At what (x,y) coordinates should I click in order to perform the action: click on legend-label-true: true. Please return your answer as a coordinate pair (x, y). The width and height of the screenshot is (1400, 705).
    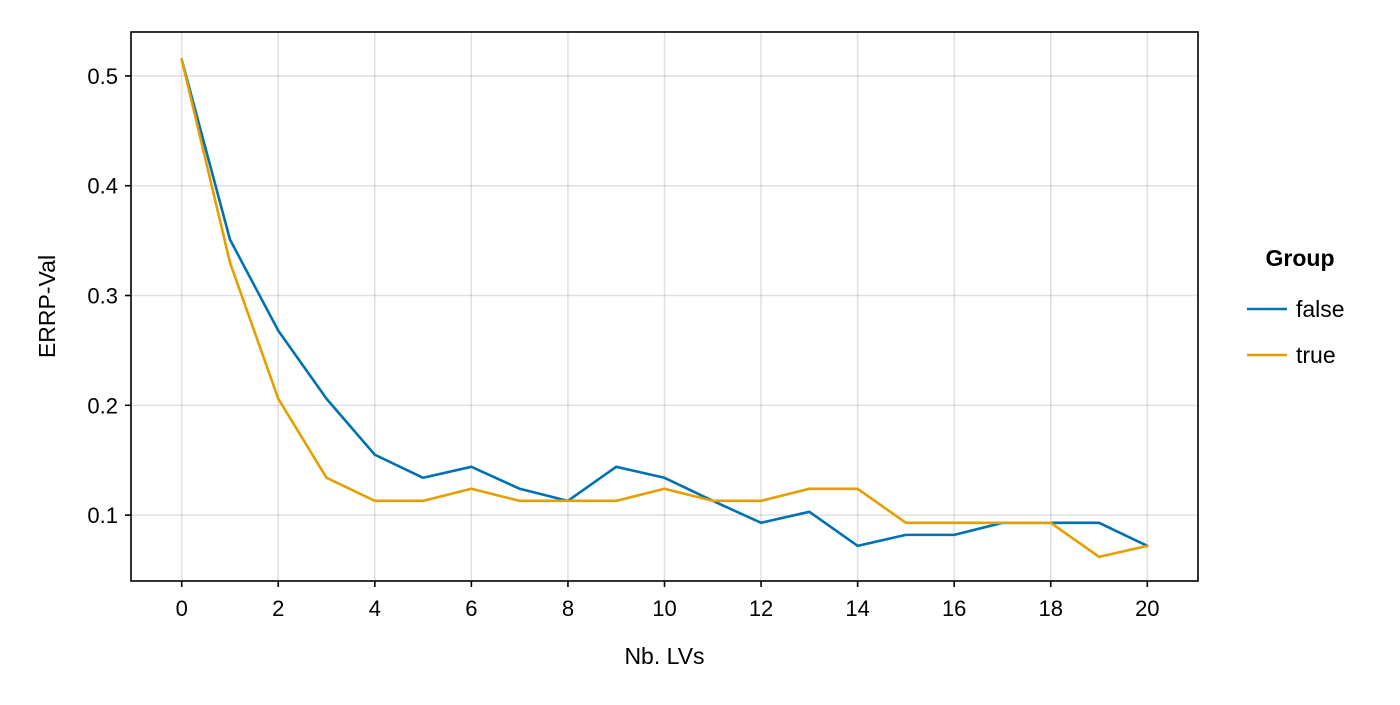
    Looking at the image, I should click on (1316, 355).